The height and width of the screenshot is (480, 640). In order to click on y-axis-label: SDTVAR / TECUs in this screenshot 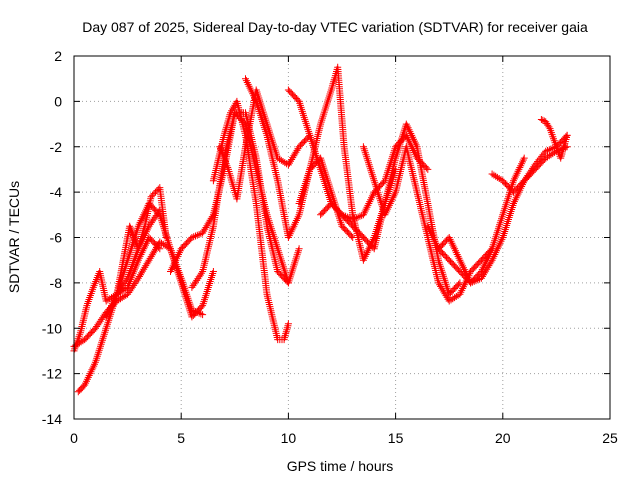, I will do `click(14, 237)`.